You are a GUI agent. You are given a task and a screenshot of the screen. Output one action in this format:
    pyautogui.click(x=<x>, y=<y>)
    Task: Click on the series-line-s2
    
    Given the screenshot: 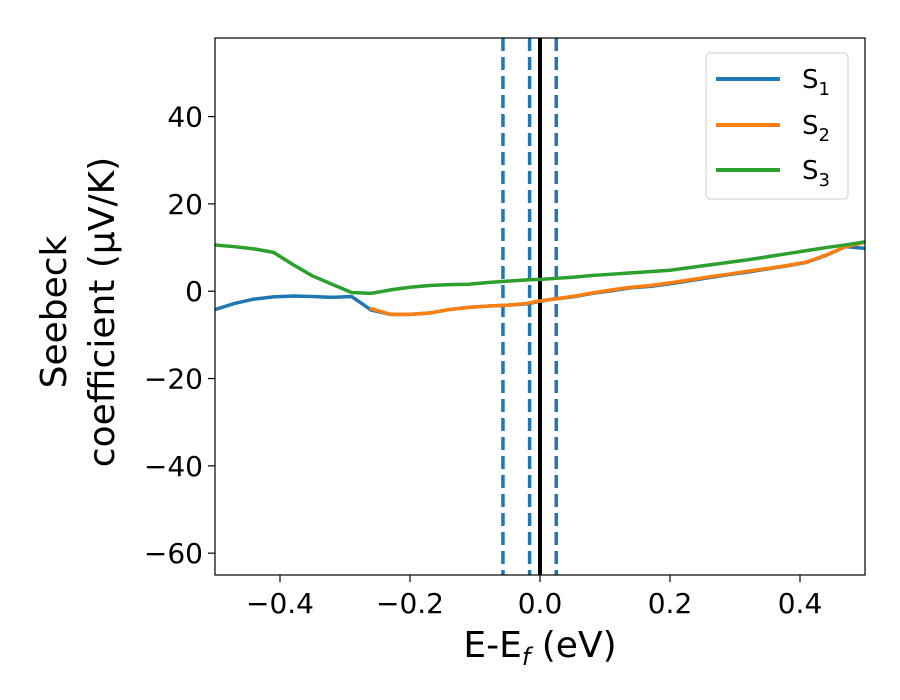 What is the action you would take?
    pyautogui.click(x=617, y=278)
    